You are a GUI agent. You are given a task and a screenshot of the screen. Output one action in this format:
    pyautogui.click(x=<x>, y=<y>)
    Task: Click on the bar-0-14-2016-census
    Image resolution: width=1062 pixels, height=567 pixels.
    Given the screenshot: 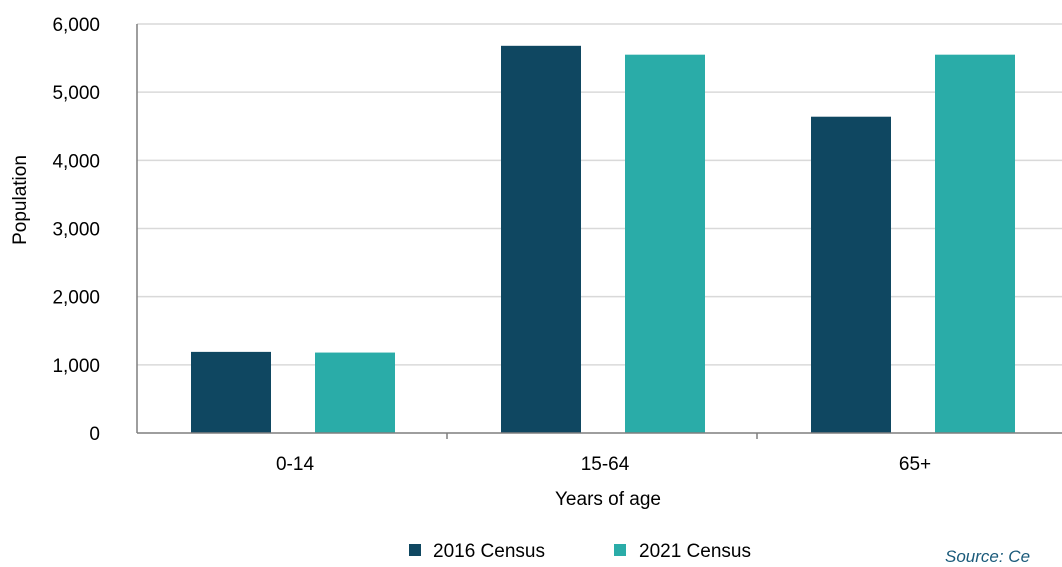 What is the action you would take?
    pyautogui.click(x=231, y=392)
    